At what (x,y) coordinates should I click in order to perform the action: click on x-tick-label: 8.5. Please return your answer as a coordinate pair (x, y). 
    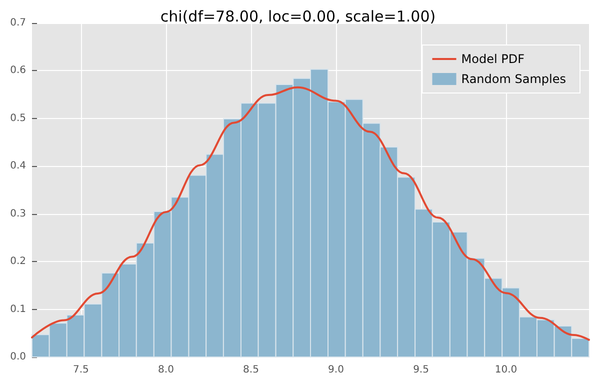
    Looking at the image, I should click on (251, 370).